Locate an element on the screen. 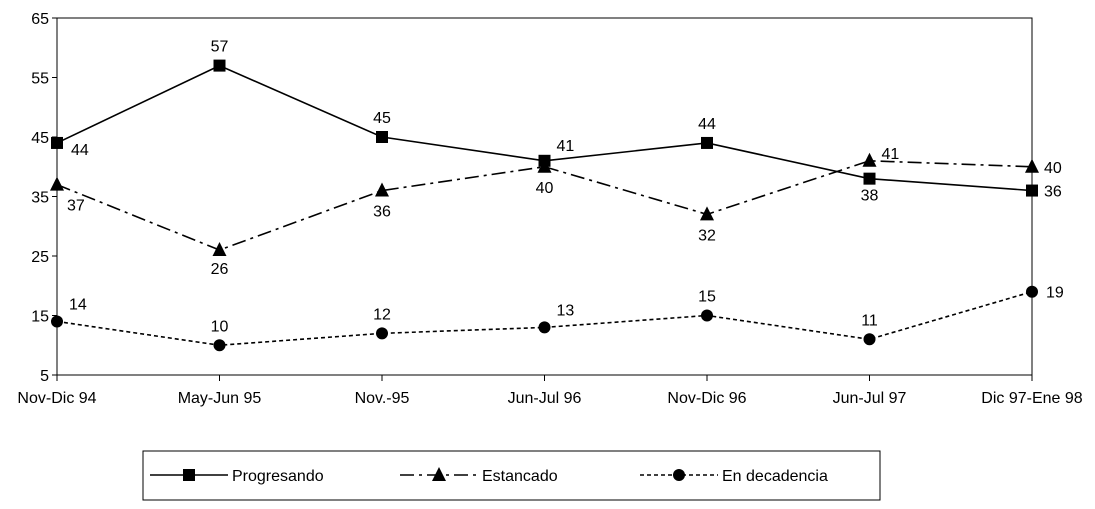 Image resolution: width=1095 pixels, height=509 pixels. data-label-estancado: 26 is located at coordinates (220, 269).